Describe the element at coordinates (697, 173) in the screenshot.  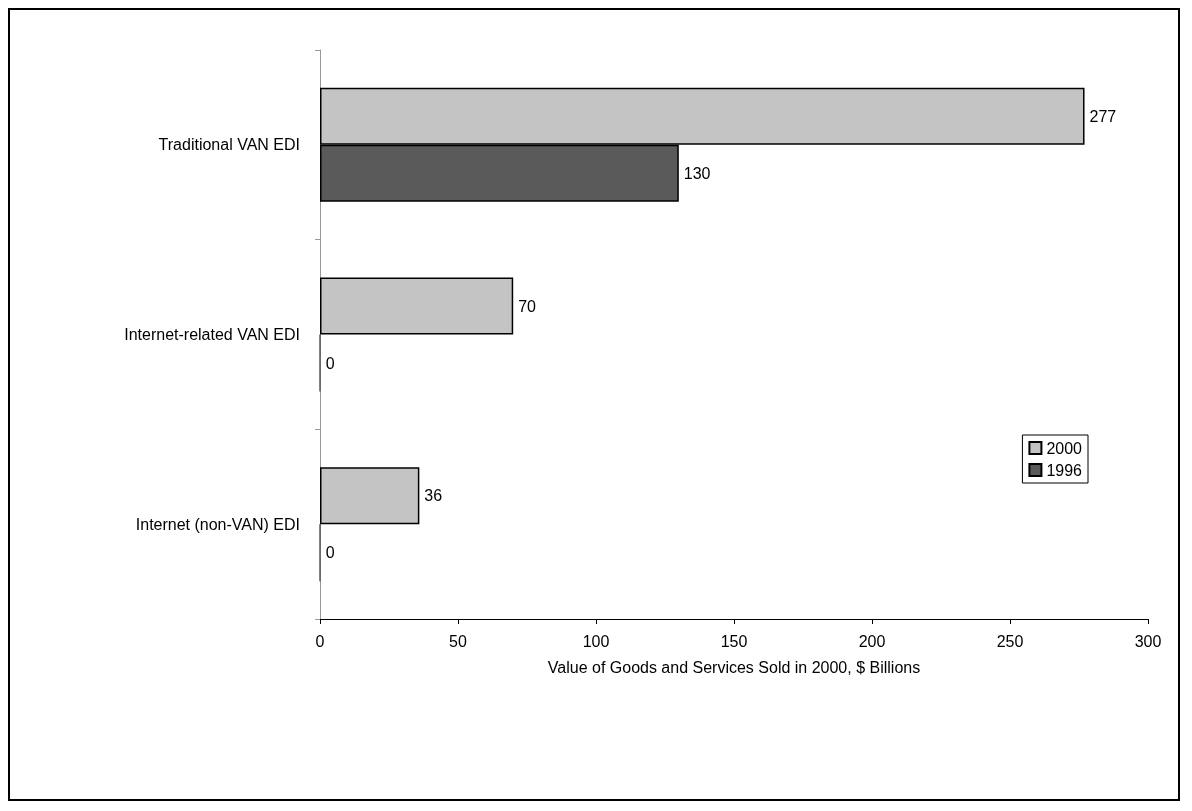
I see `data-label: 130` at that location.